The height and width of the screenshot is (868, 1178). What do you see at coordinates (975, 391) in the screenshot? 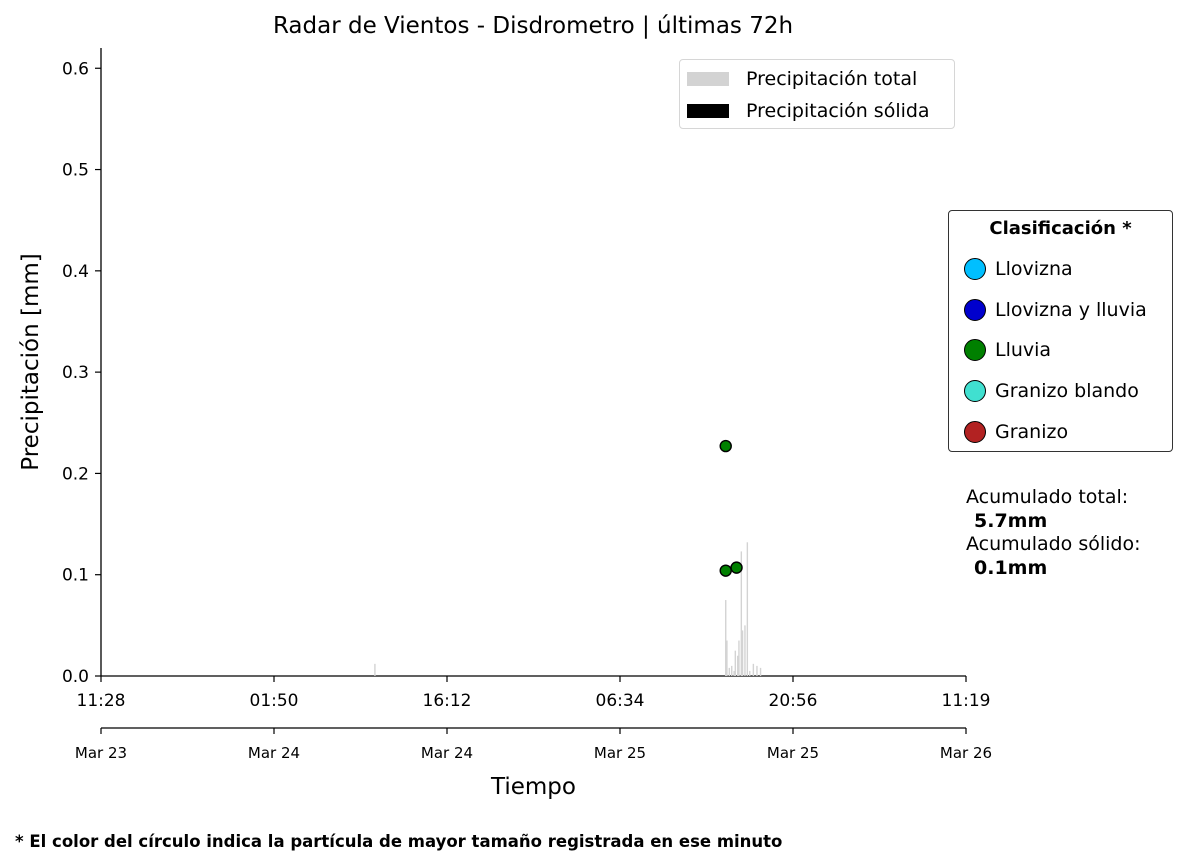
I see `granizo-blando-dot-icon` at bounding box center [975, 391].